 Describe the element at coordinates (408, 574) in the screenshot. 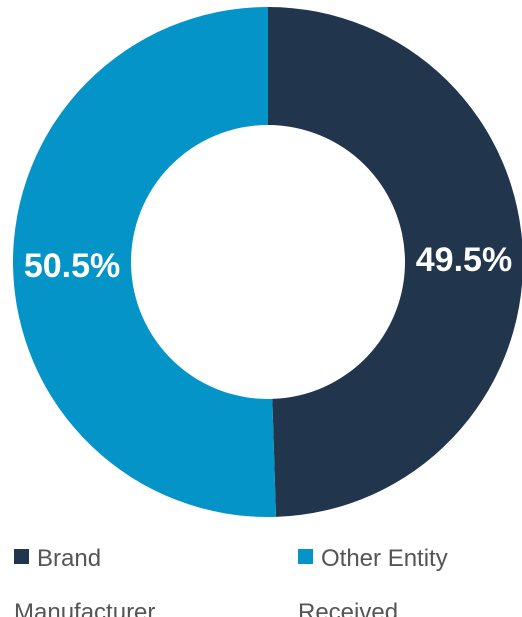

I see `legend-entry-other-entity-received: Other Entity Received` at that location.